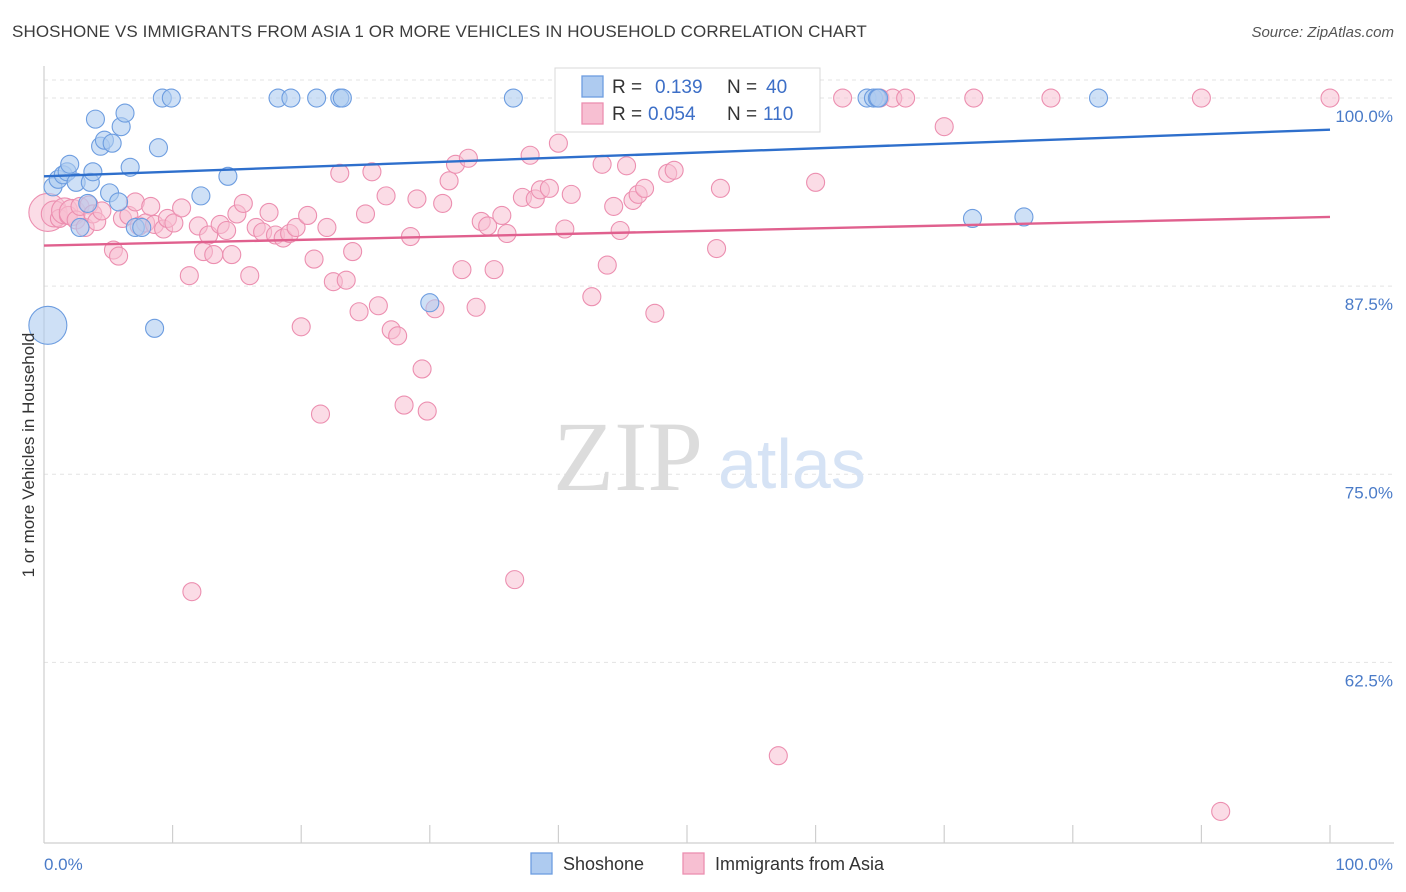  What do you see at coordinates (687, 187) in the screenshot?
I see `trend-lines` at bounding box center [687, 187].